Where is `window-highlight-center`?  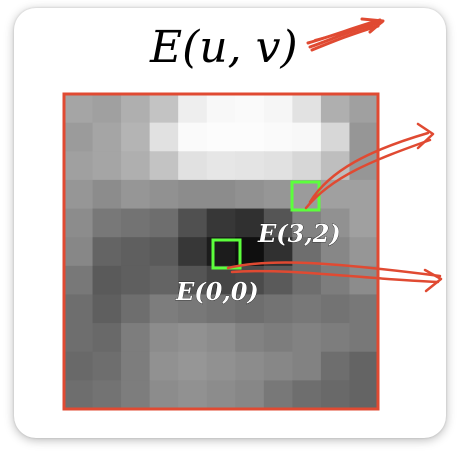
window-highlight-center is located at coordinates (226, 254).